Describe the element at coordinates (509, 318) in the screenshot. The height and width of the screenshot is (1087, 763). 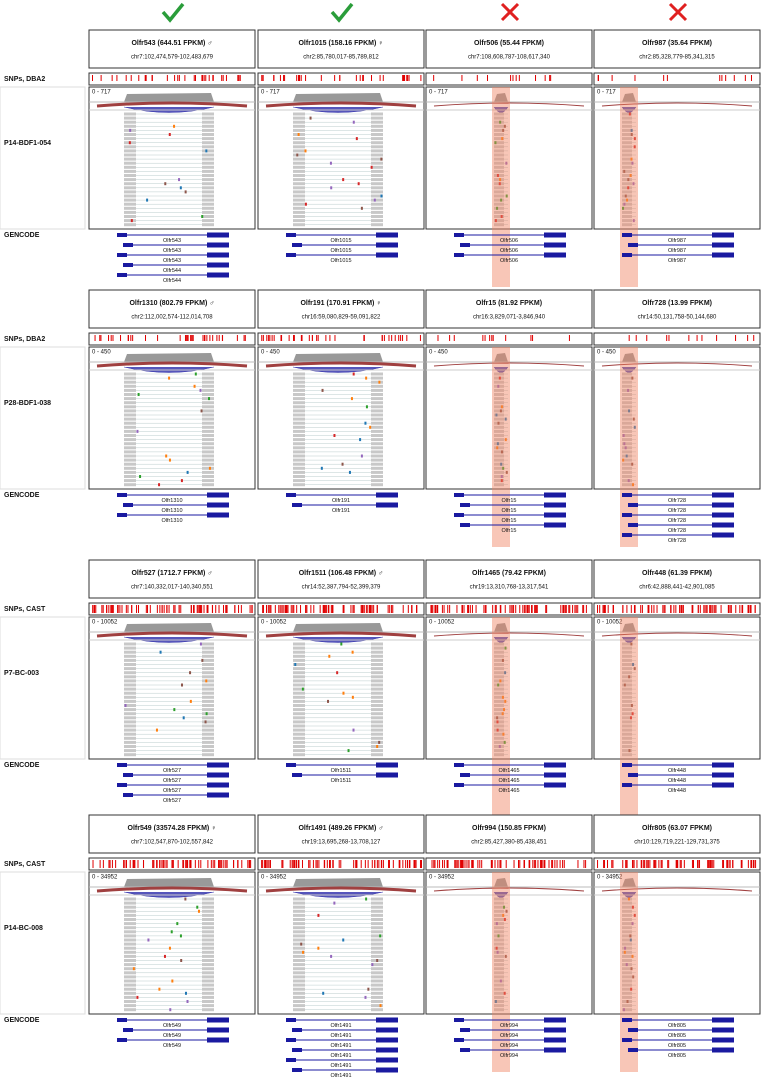
I see `locus-coords: chr16:3,829,071-3,846,940` at that location.